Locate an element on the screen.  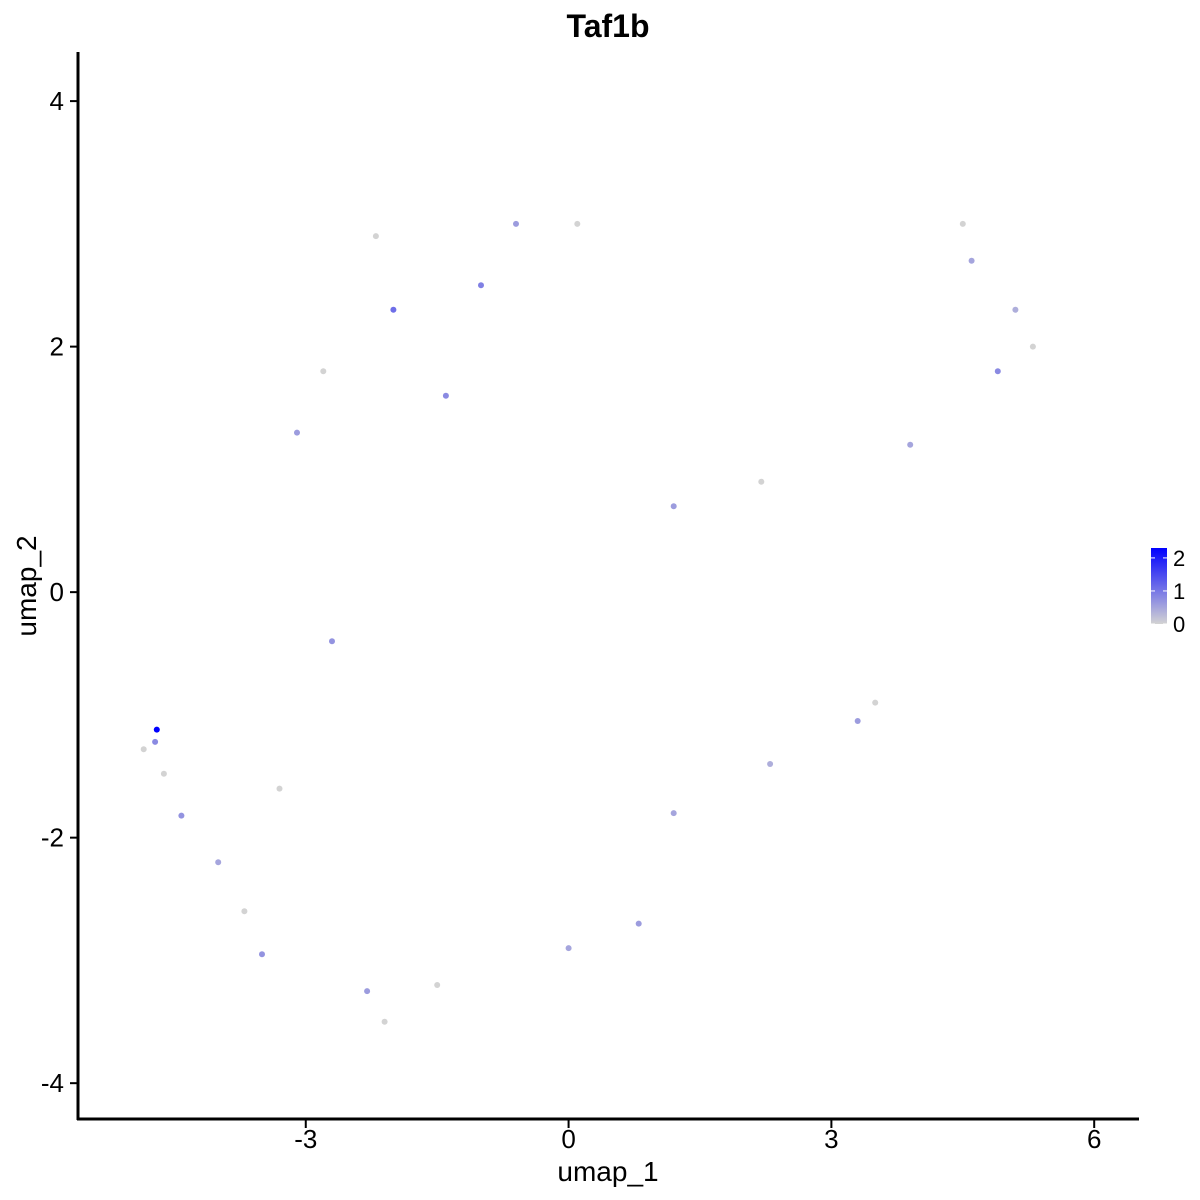
legend-label: 2 is located at coordinates (1179, 558).